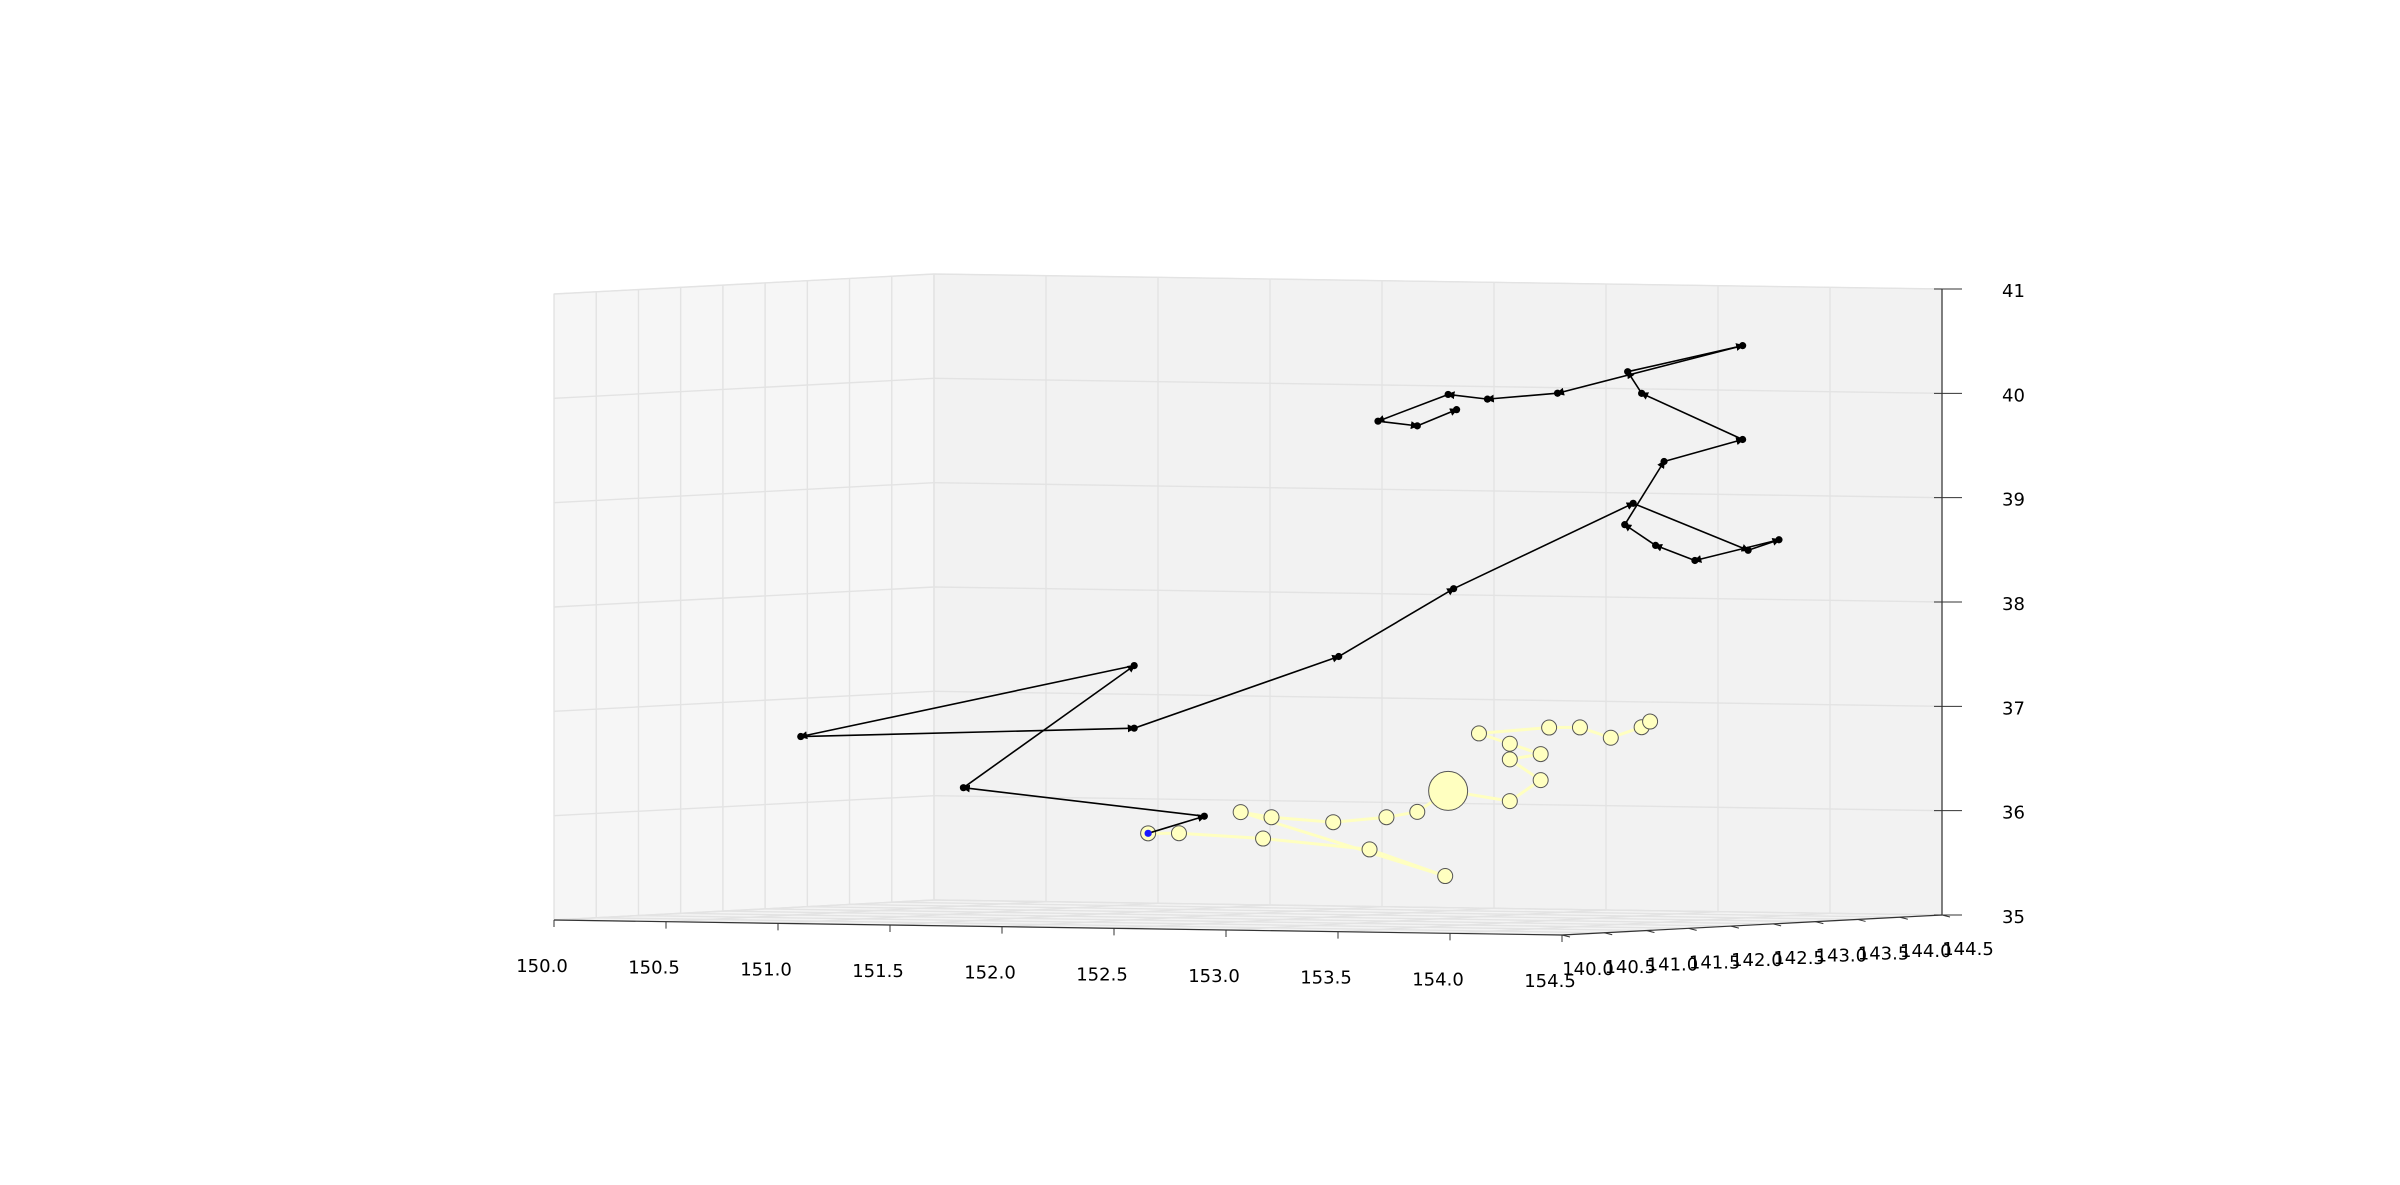 The image size is (2400, 1185). Describe the element at coordinates (654, 968) in the screenshot. I see `x-tick-label: 150.5` at that location.